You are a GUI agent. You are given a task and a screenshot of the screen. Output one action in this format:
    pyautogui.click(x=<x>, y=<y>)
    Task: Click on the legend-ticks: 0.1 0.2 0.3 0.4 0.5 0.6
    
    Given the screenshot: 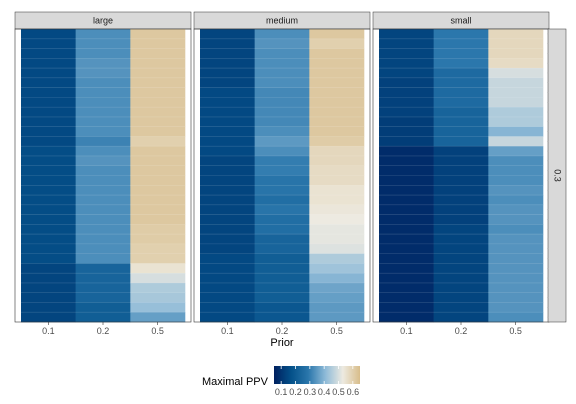 What is the action you would take?
    pyautogui.click(x=317, y=381)
    